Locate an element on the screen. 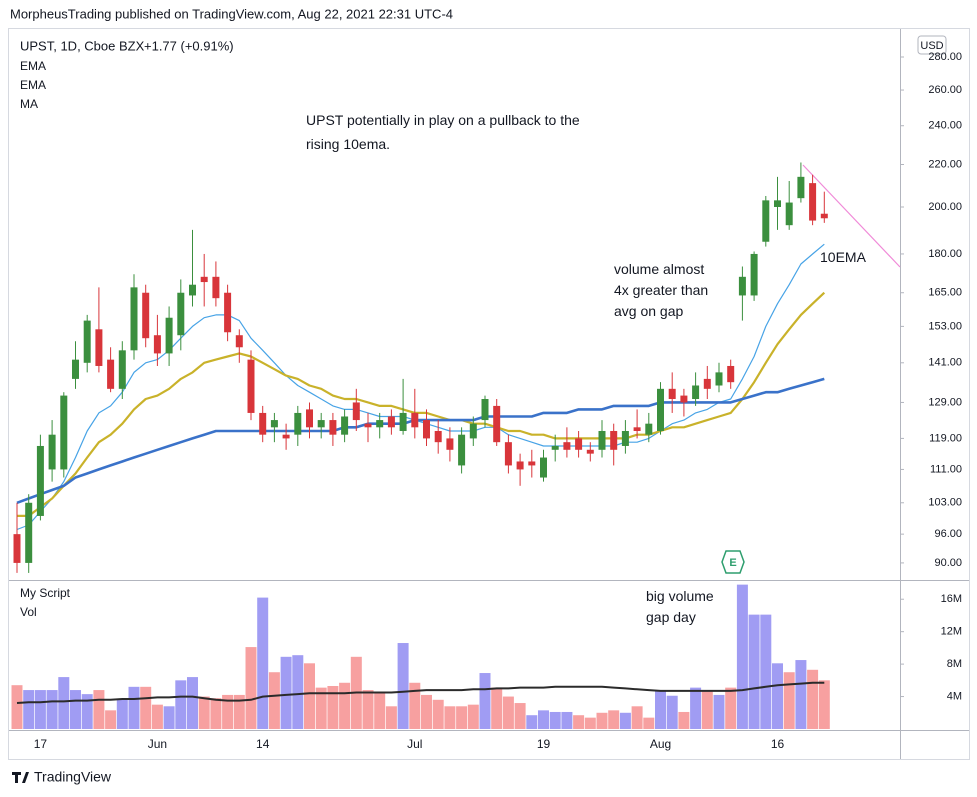 The image size is (977, 797). y-tick-label: 4M is located at coordinates (954, 696).